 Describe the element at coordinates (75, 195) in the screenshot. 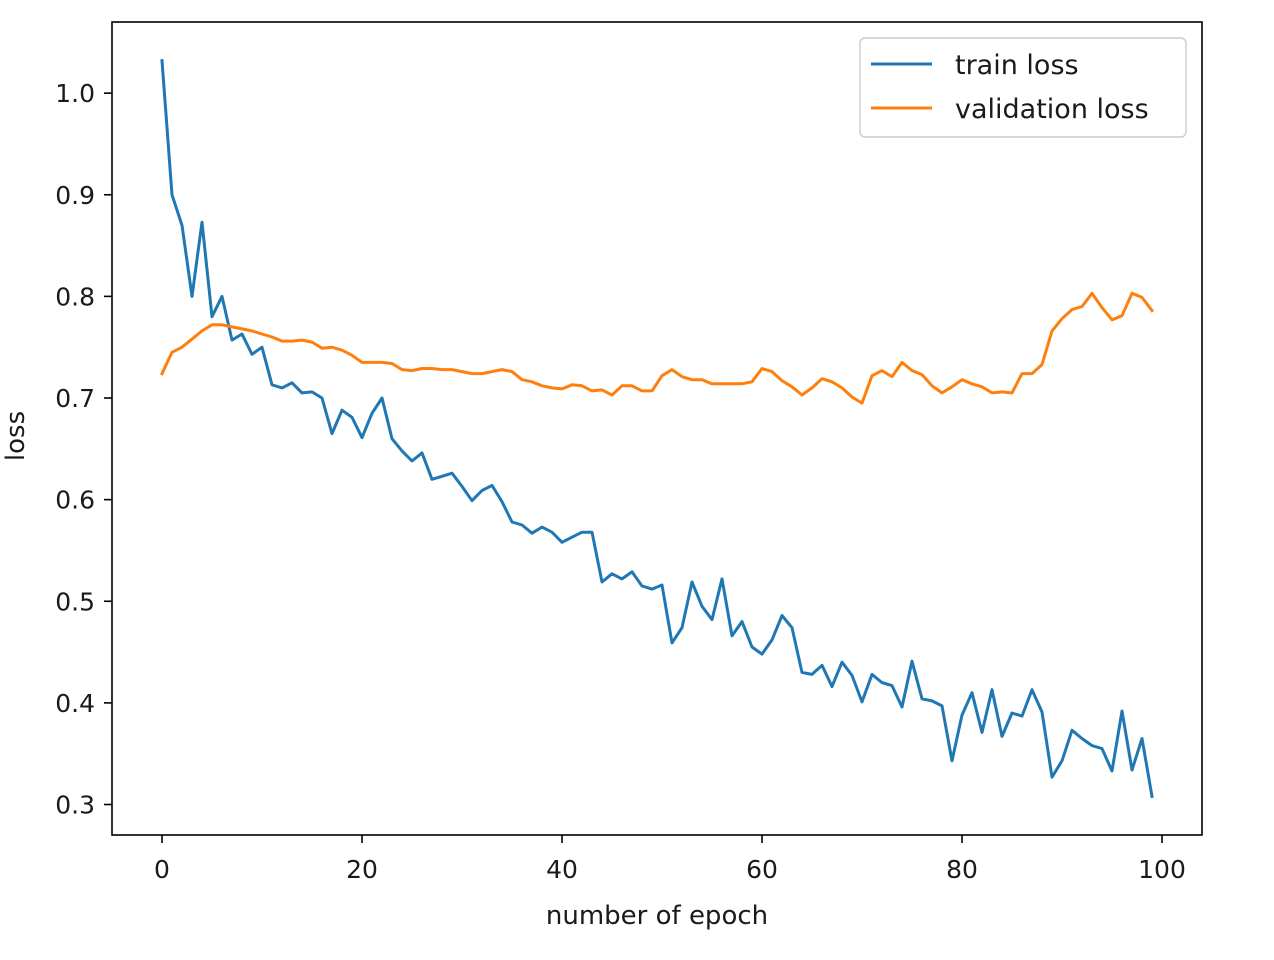

I see `y-tick-label: 0.9` at that location.